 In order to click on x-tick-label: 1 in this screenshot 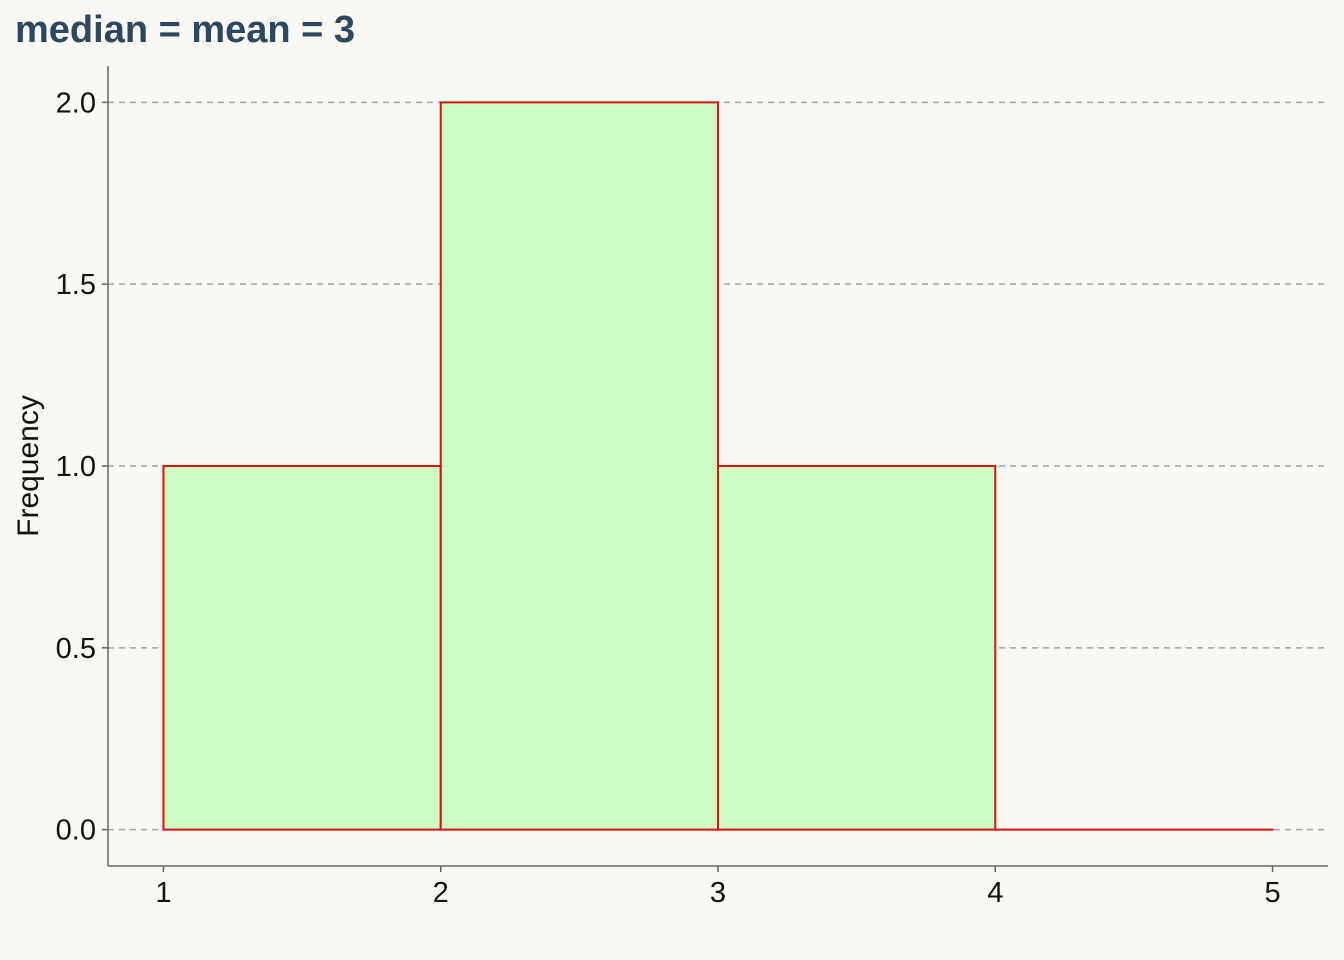, I will do `click(163, 893)`.